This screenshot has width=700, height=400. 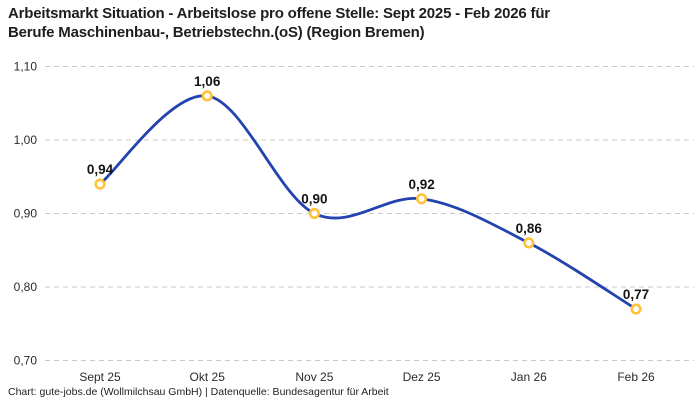 What do you see at coordinates (208, 377) in the screenshot?
I see `x-axis-tick-label: Okt 25` at bounding box center [208, 377].